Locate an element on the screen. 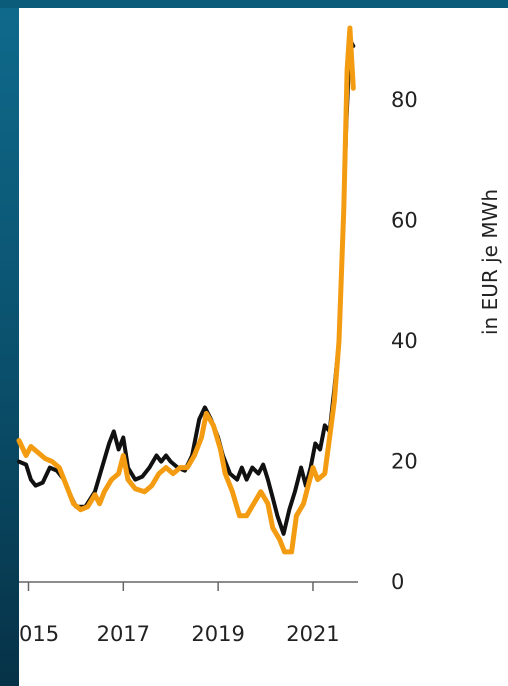  x-axis: 015 2017 2019 2021 is located at coordinates (188, 613).